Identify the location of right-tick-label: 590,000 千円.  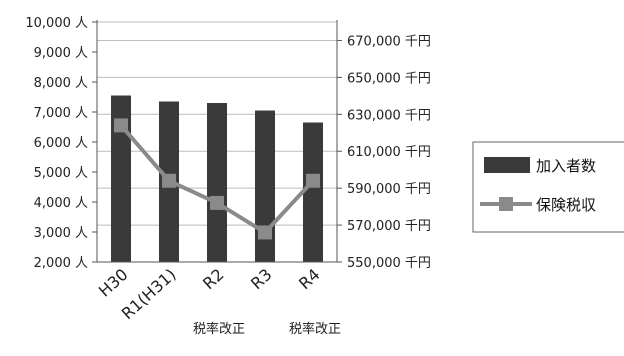
(389, 189).